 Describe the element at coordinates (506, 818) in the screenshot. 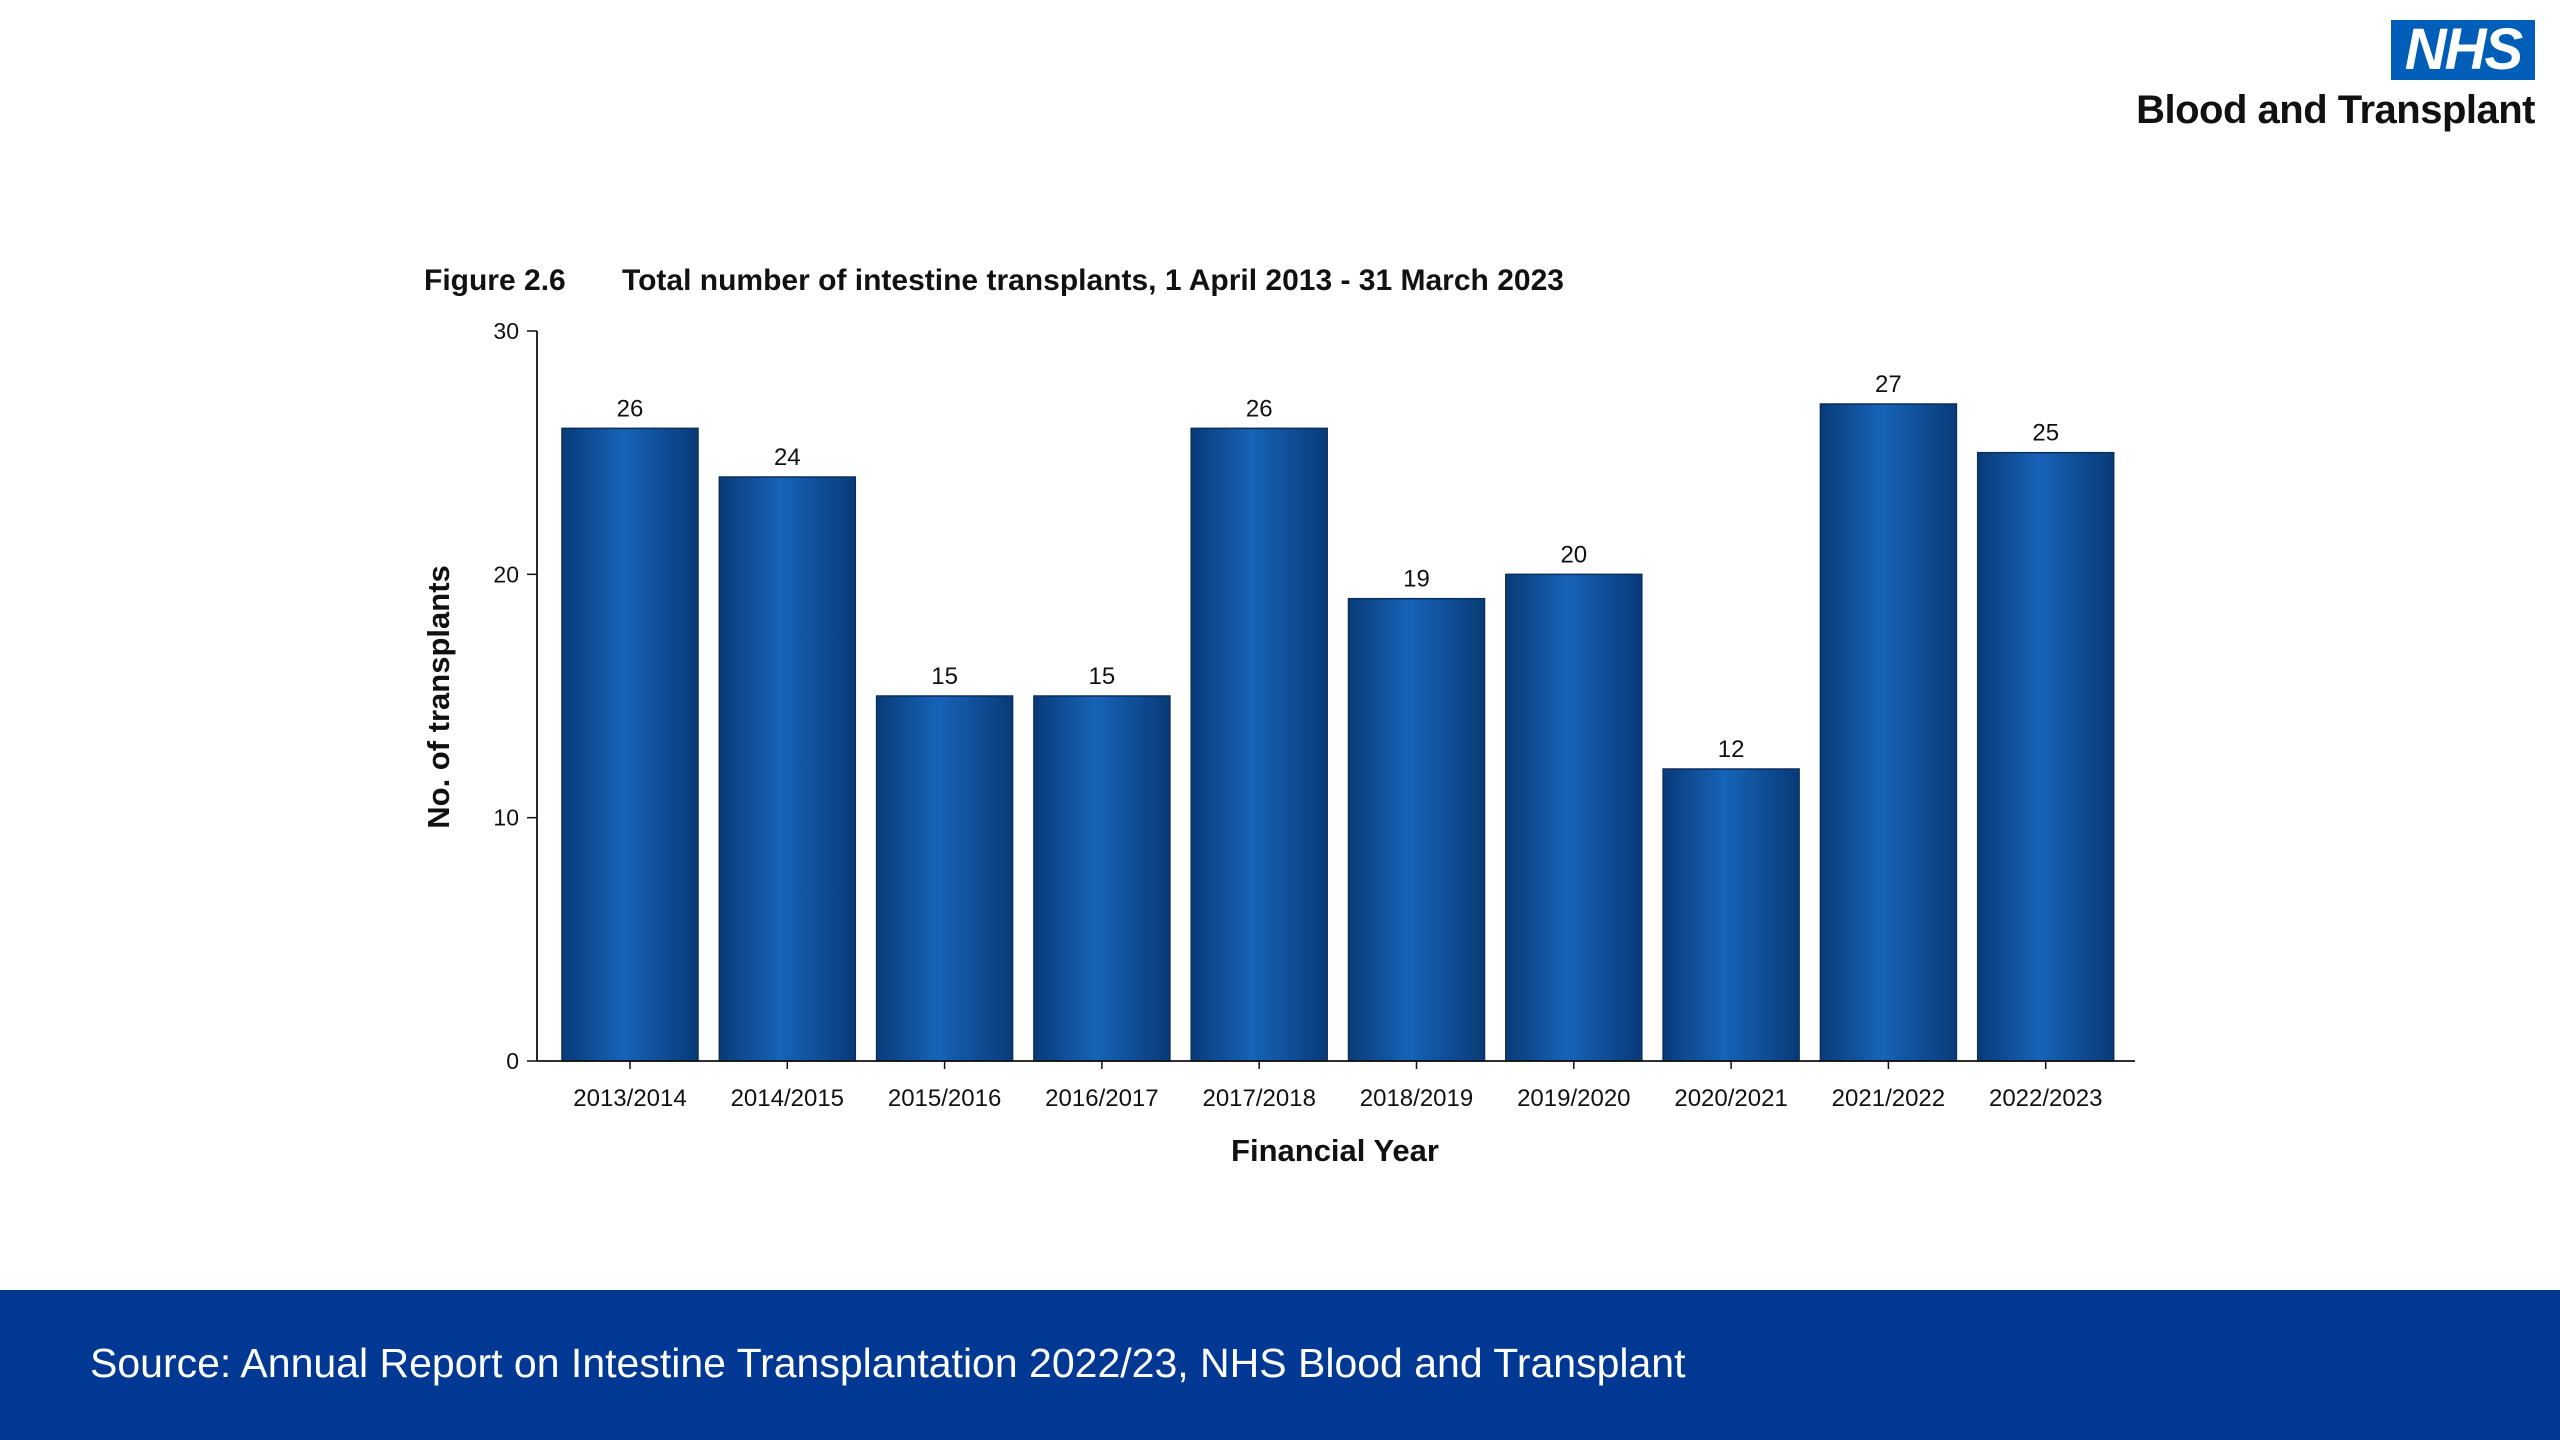

I see `y-tick-label: 10` at that location.